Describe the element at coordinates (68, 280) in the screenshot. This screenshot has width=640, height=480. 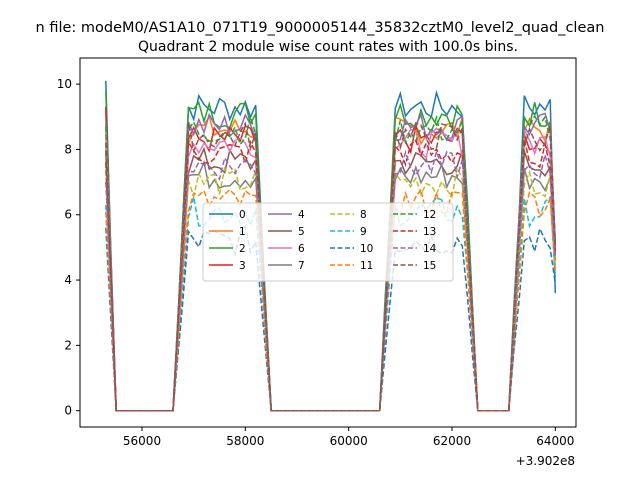
I see `y-tick-label: 4` at that location.